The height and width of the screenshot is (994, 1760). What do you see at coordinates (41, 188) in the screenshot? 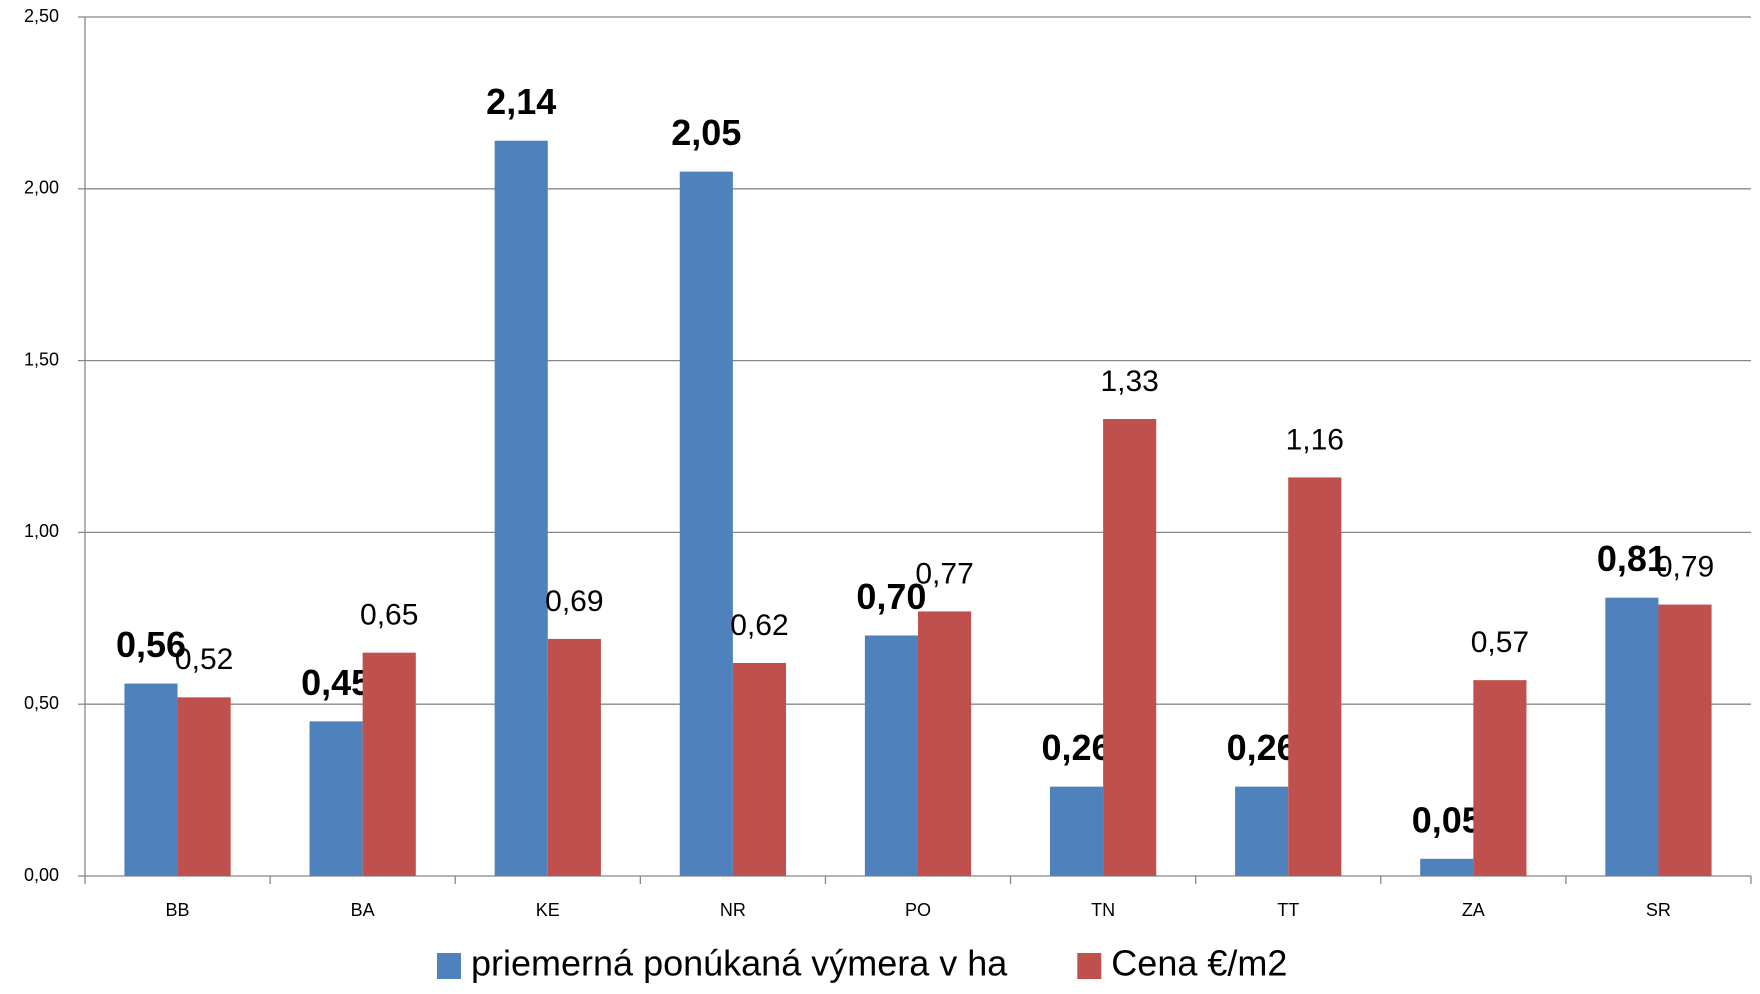
I see `y-tick-label: 2,00` at bounding box center [41, 188].